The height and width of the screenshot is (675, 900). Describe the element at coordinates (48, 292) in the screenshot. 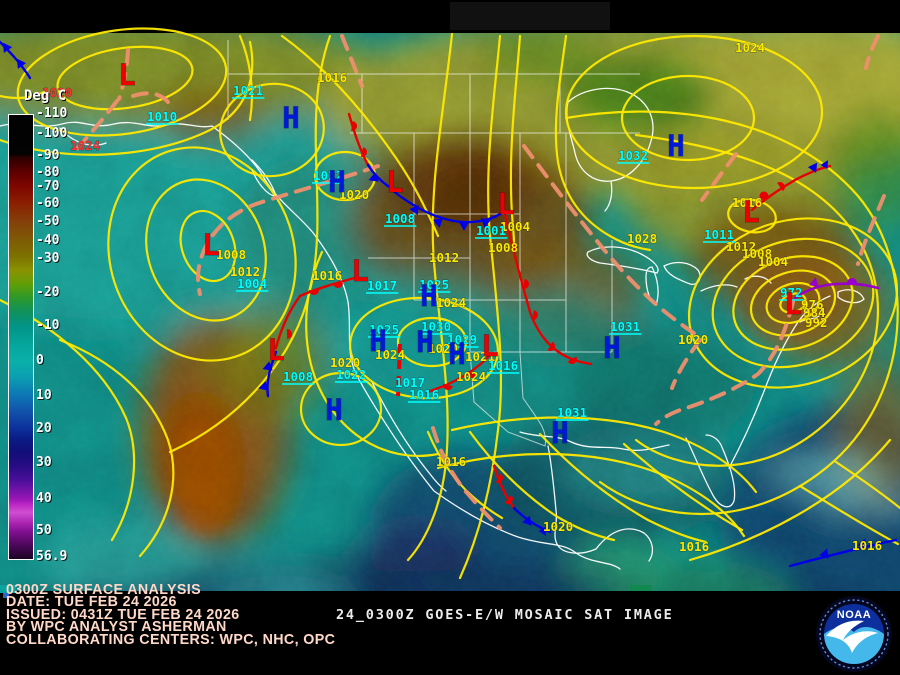

I see `colorbar-tick: -20` at that location.